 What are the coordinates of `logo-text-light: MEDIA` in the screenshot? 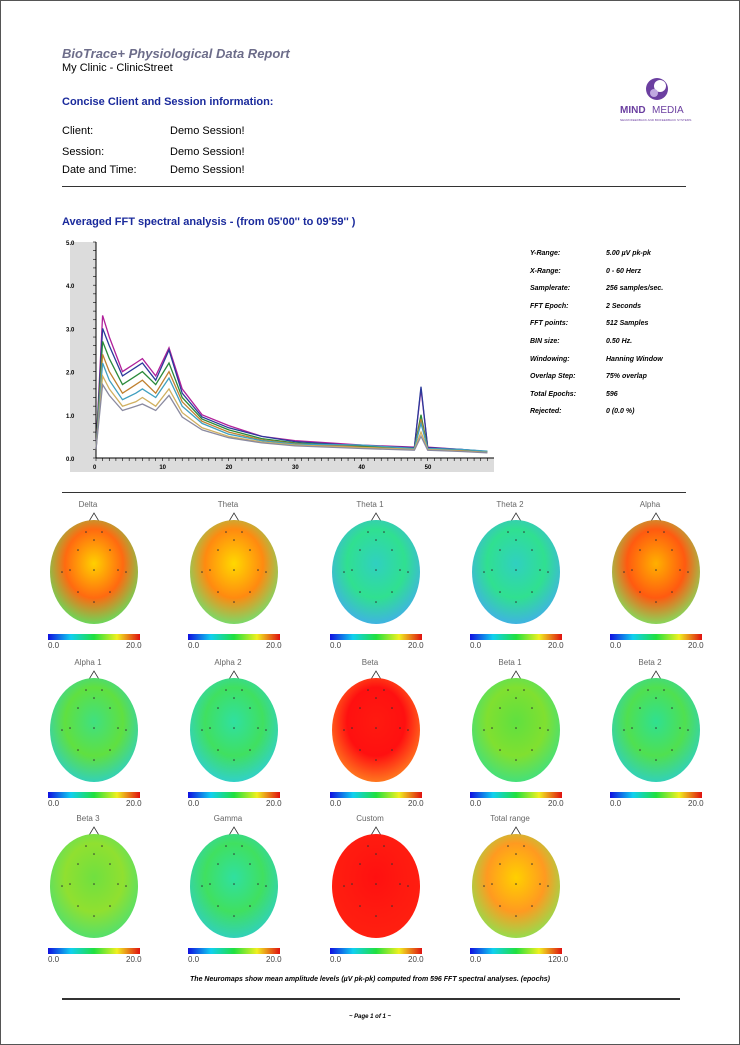 It's located at (668, 110).